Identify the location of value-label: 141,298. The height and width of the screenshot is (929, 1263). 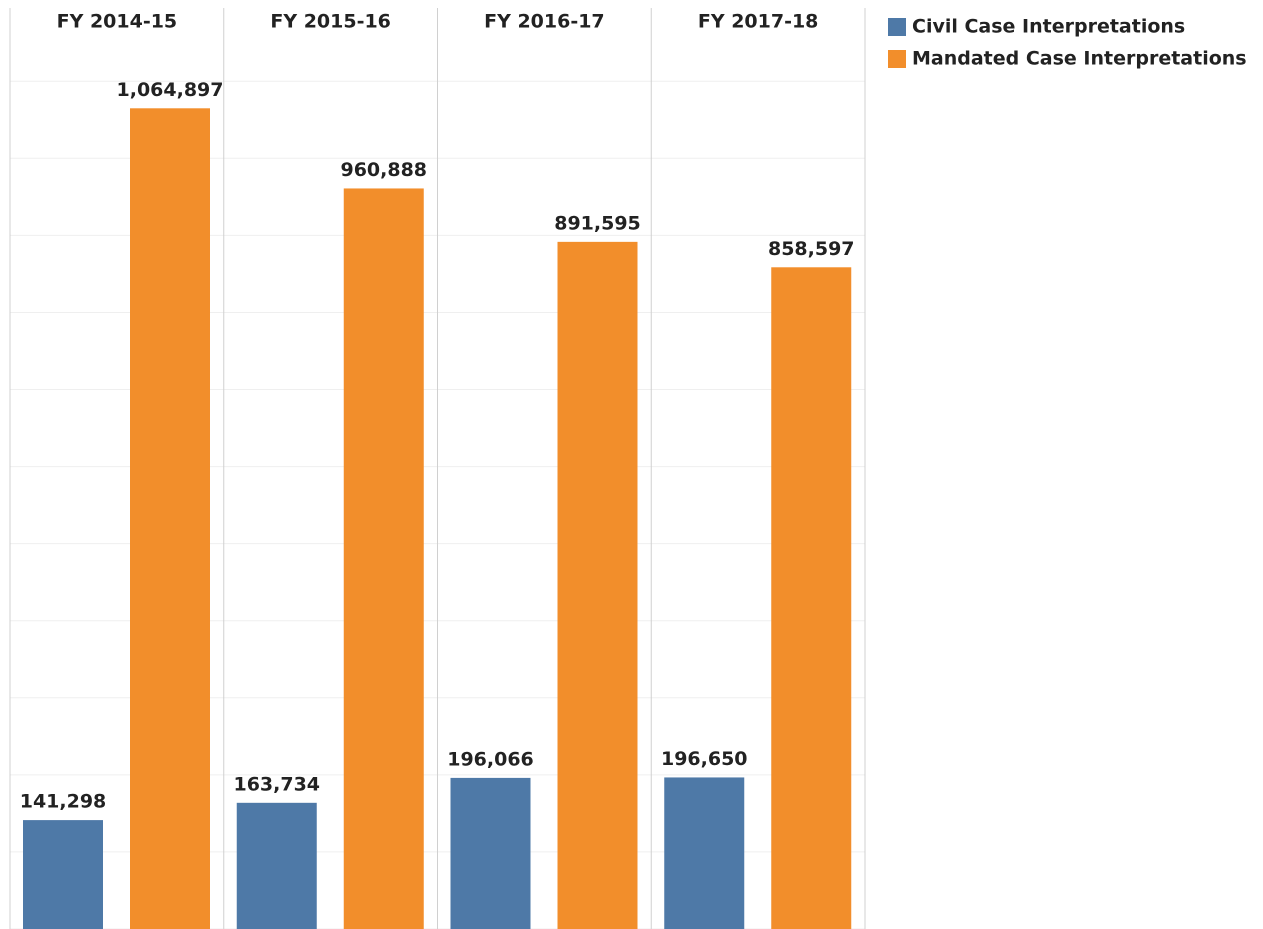
(63, 802).